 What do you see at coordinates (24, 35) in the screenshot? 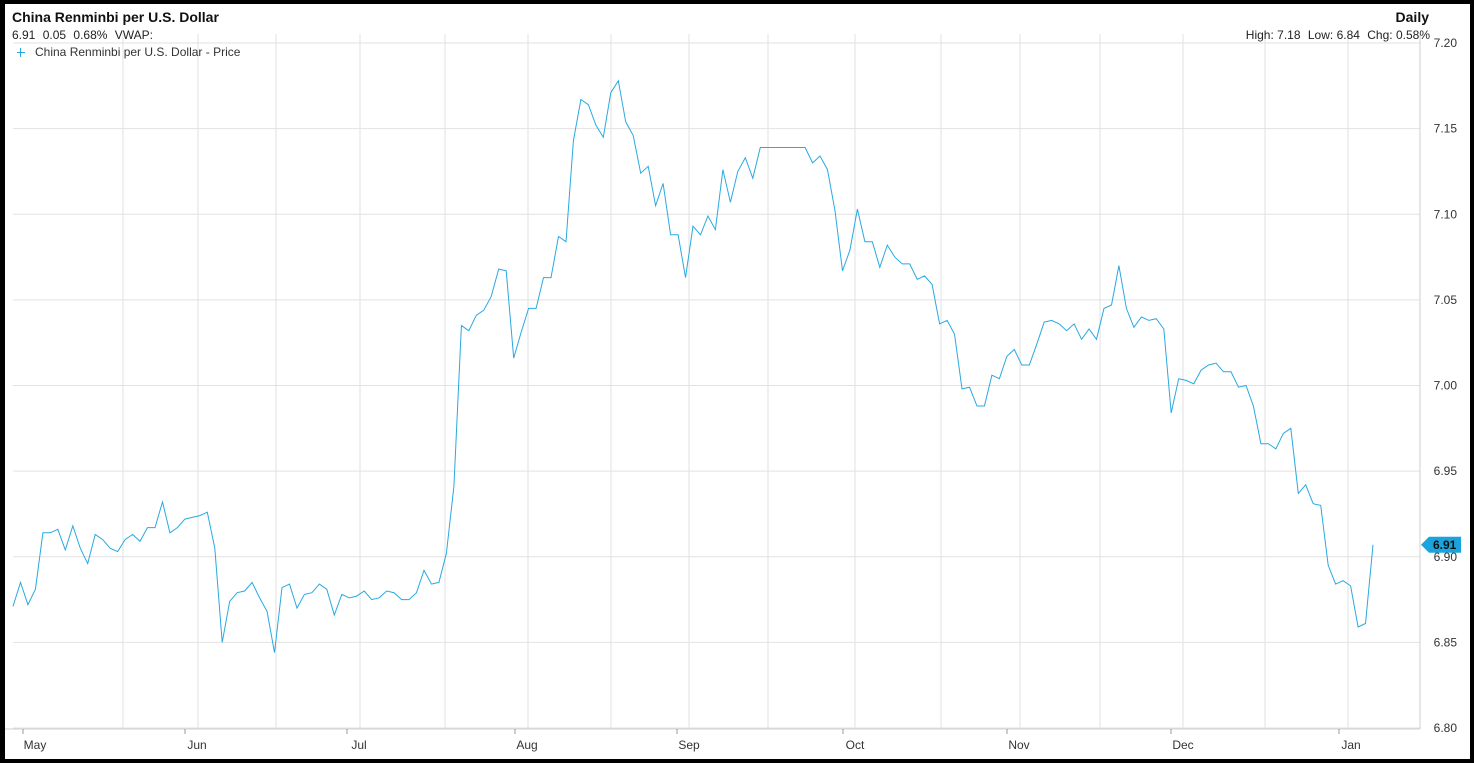
I see `last-price: 6.91` at bounding box center [24, 35].